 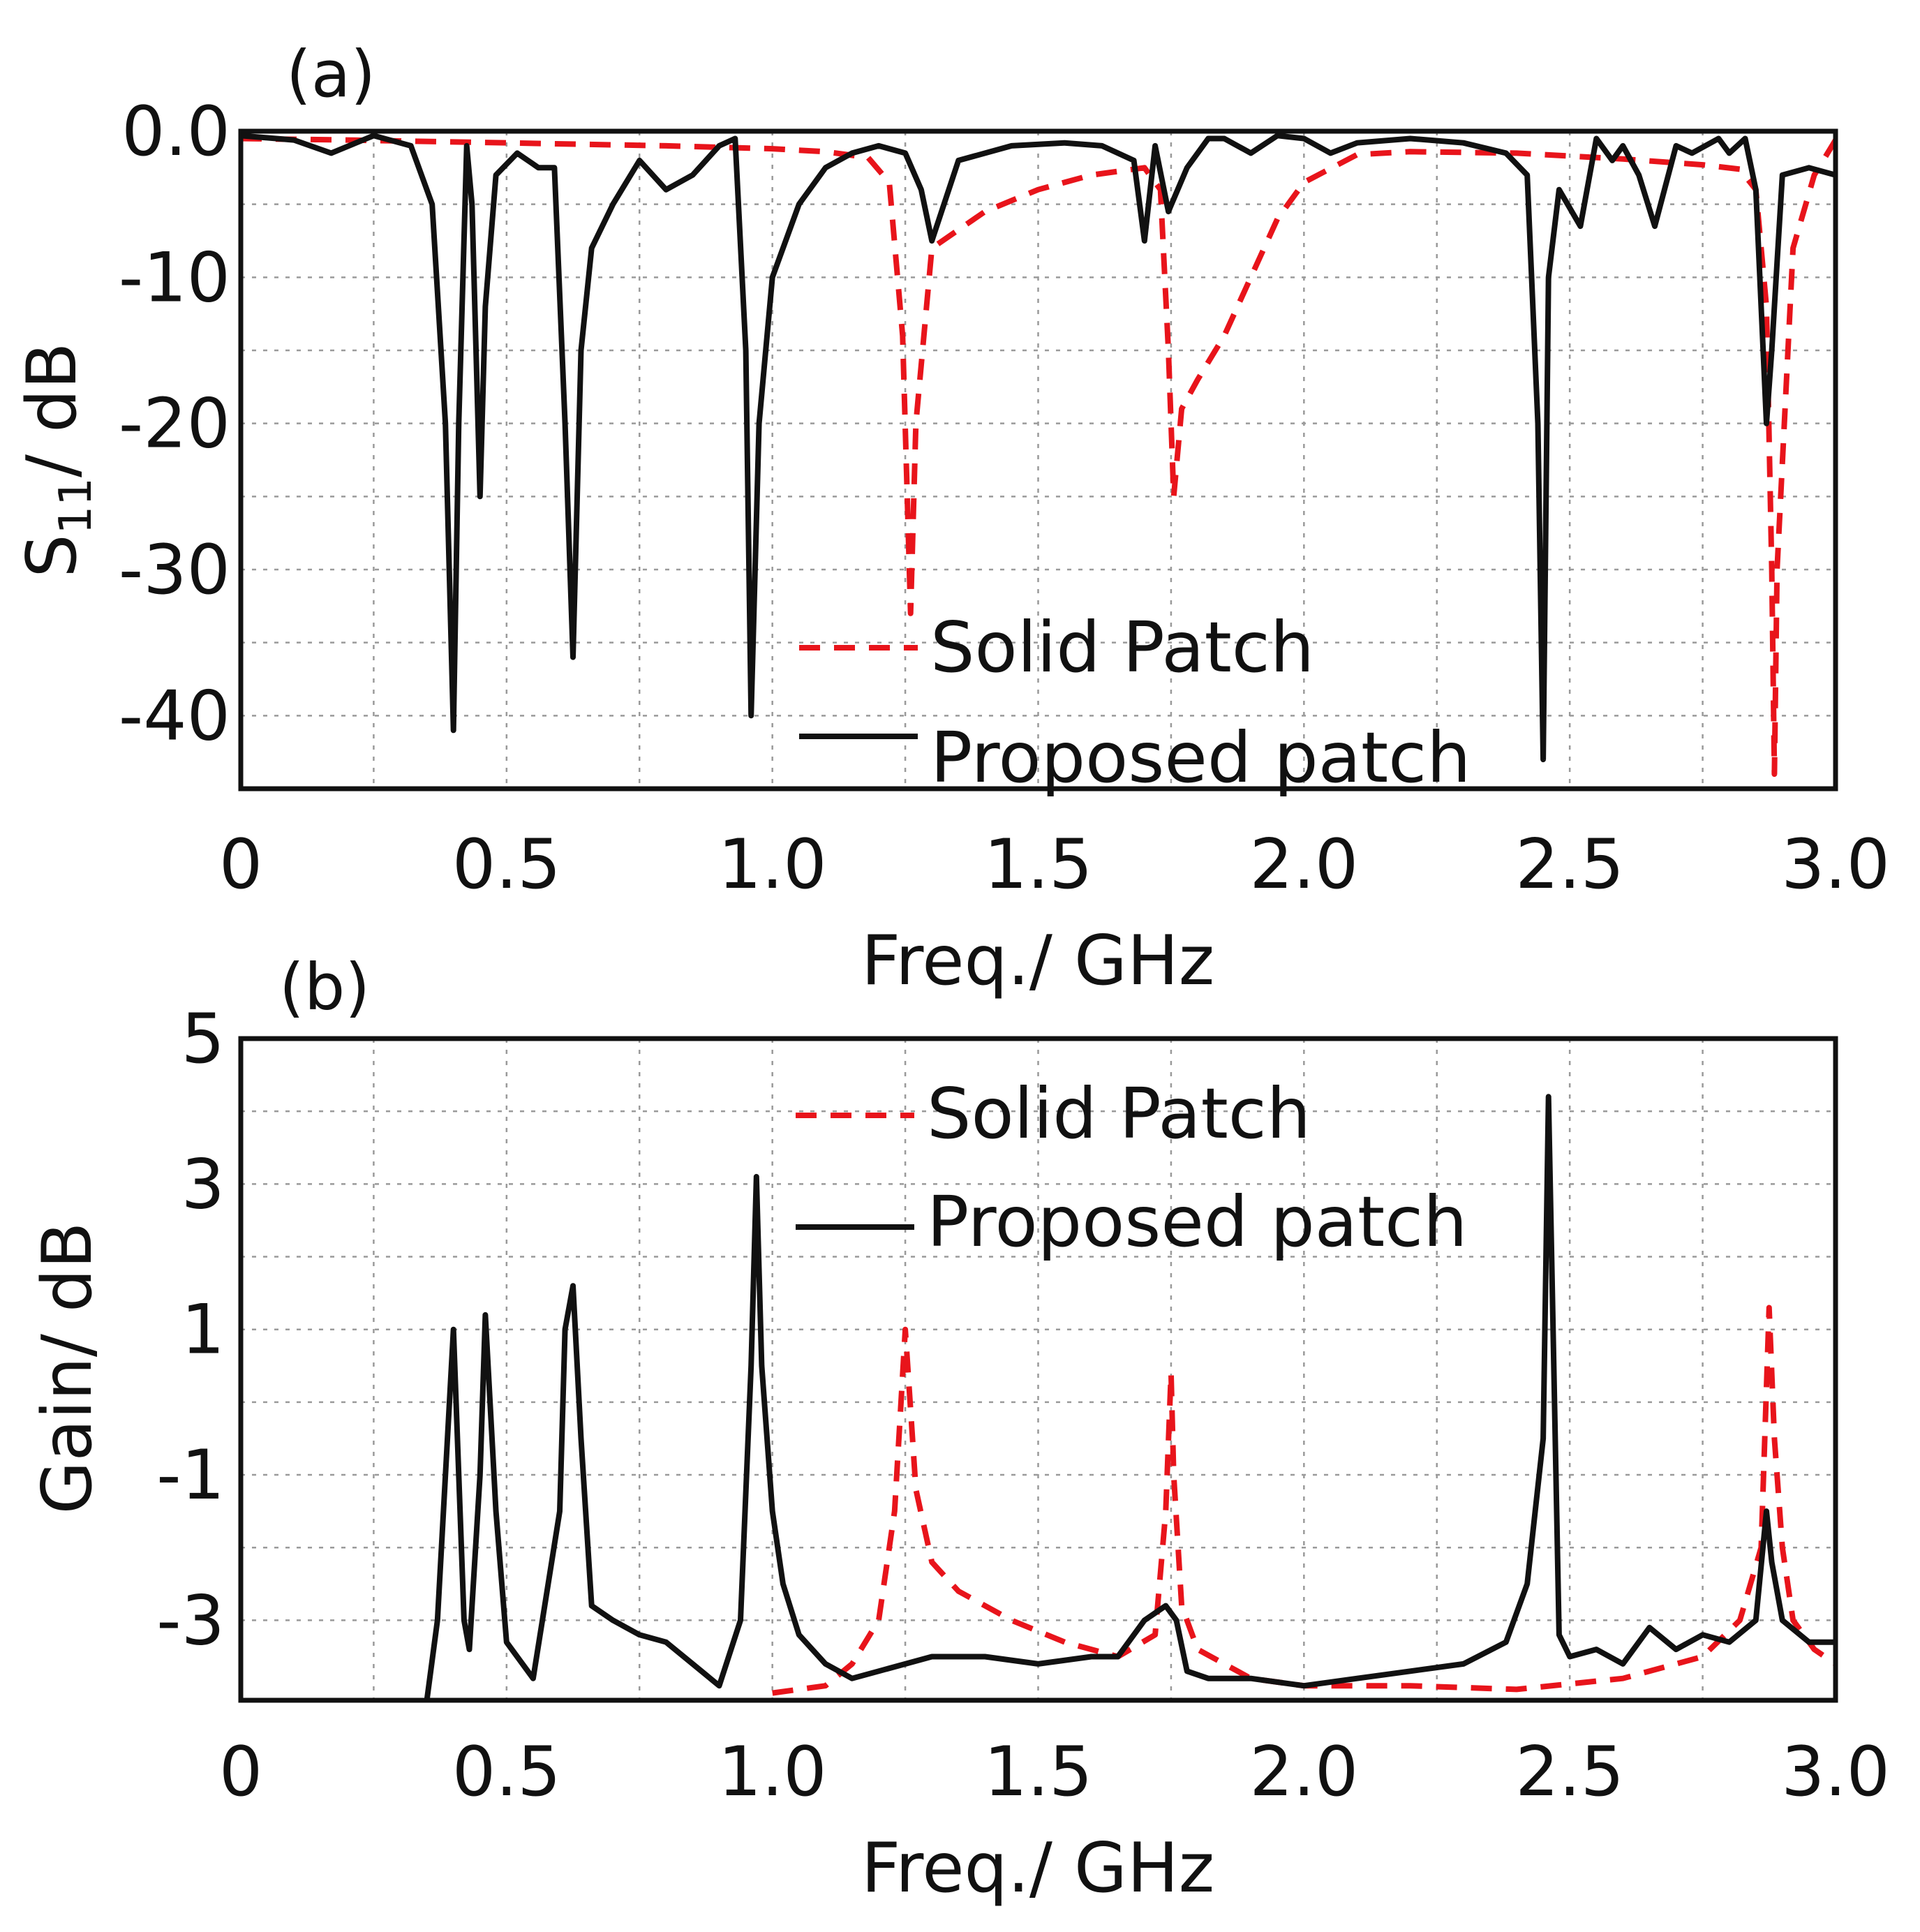 What do you see at coordinates (1037, 1868) in the screenshot?
I see `panel-b-x-axis-title: Freq./ GHz` at bounding box center [1037, 1868].